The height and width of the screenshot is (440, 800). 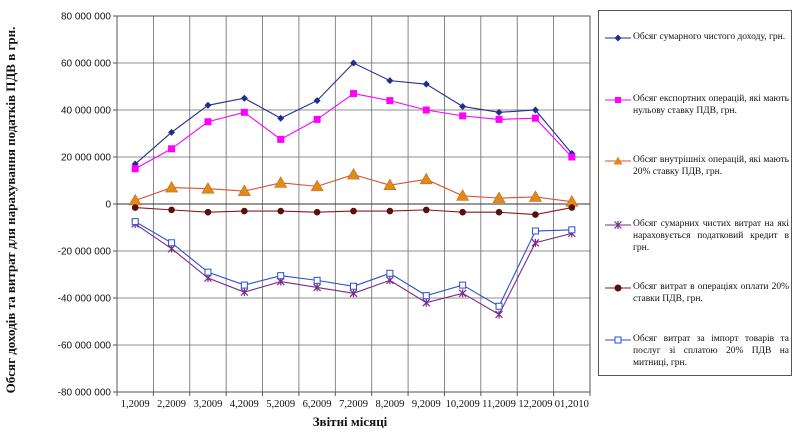 I want to click on x-tick-label: 3,2009, so click(x=208, y=404).